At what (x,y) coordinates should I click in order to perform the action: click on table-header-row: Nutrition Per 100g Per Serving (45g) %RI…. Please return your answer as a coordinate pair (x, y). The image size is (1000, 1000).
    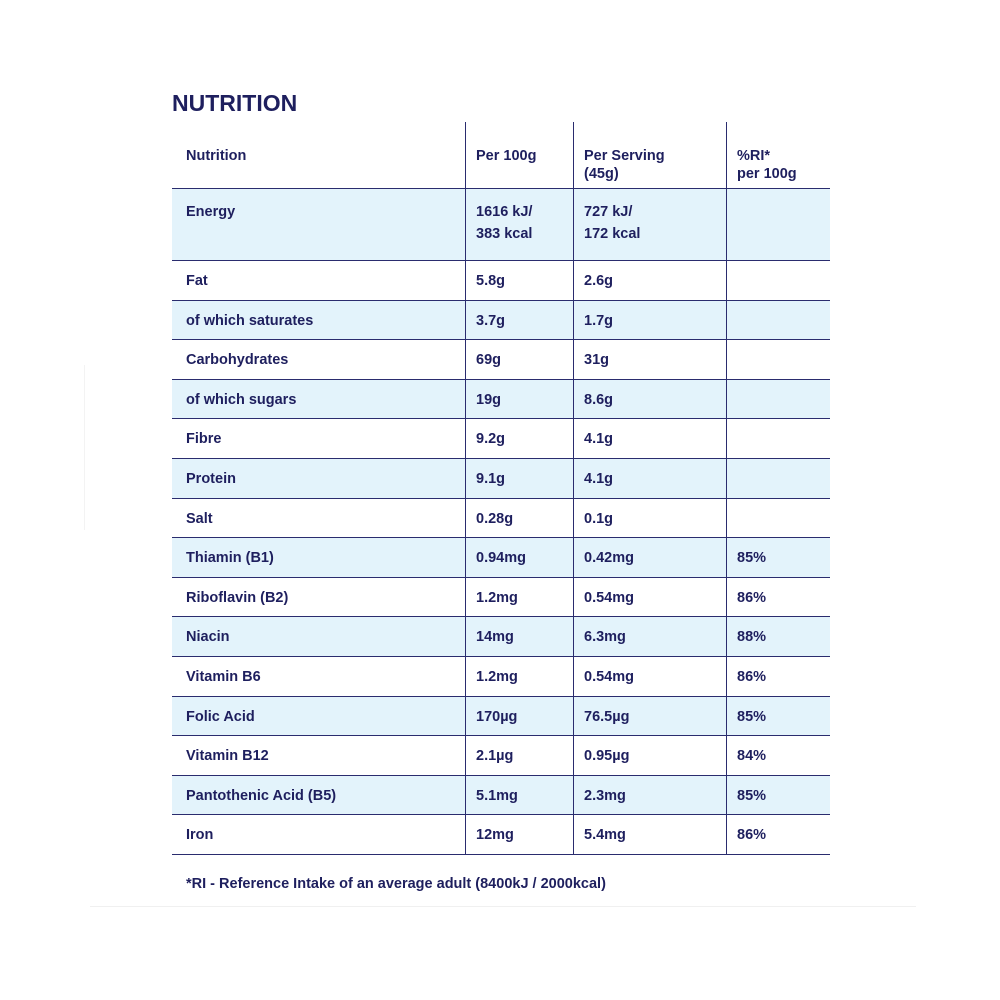
    Looking at the image, I should click on (501, 155).